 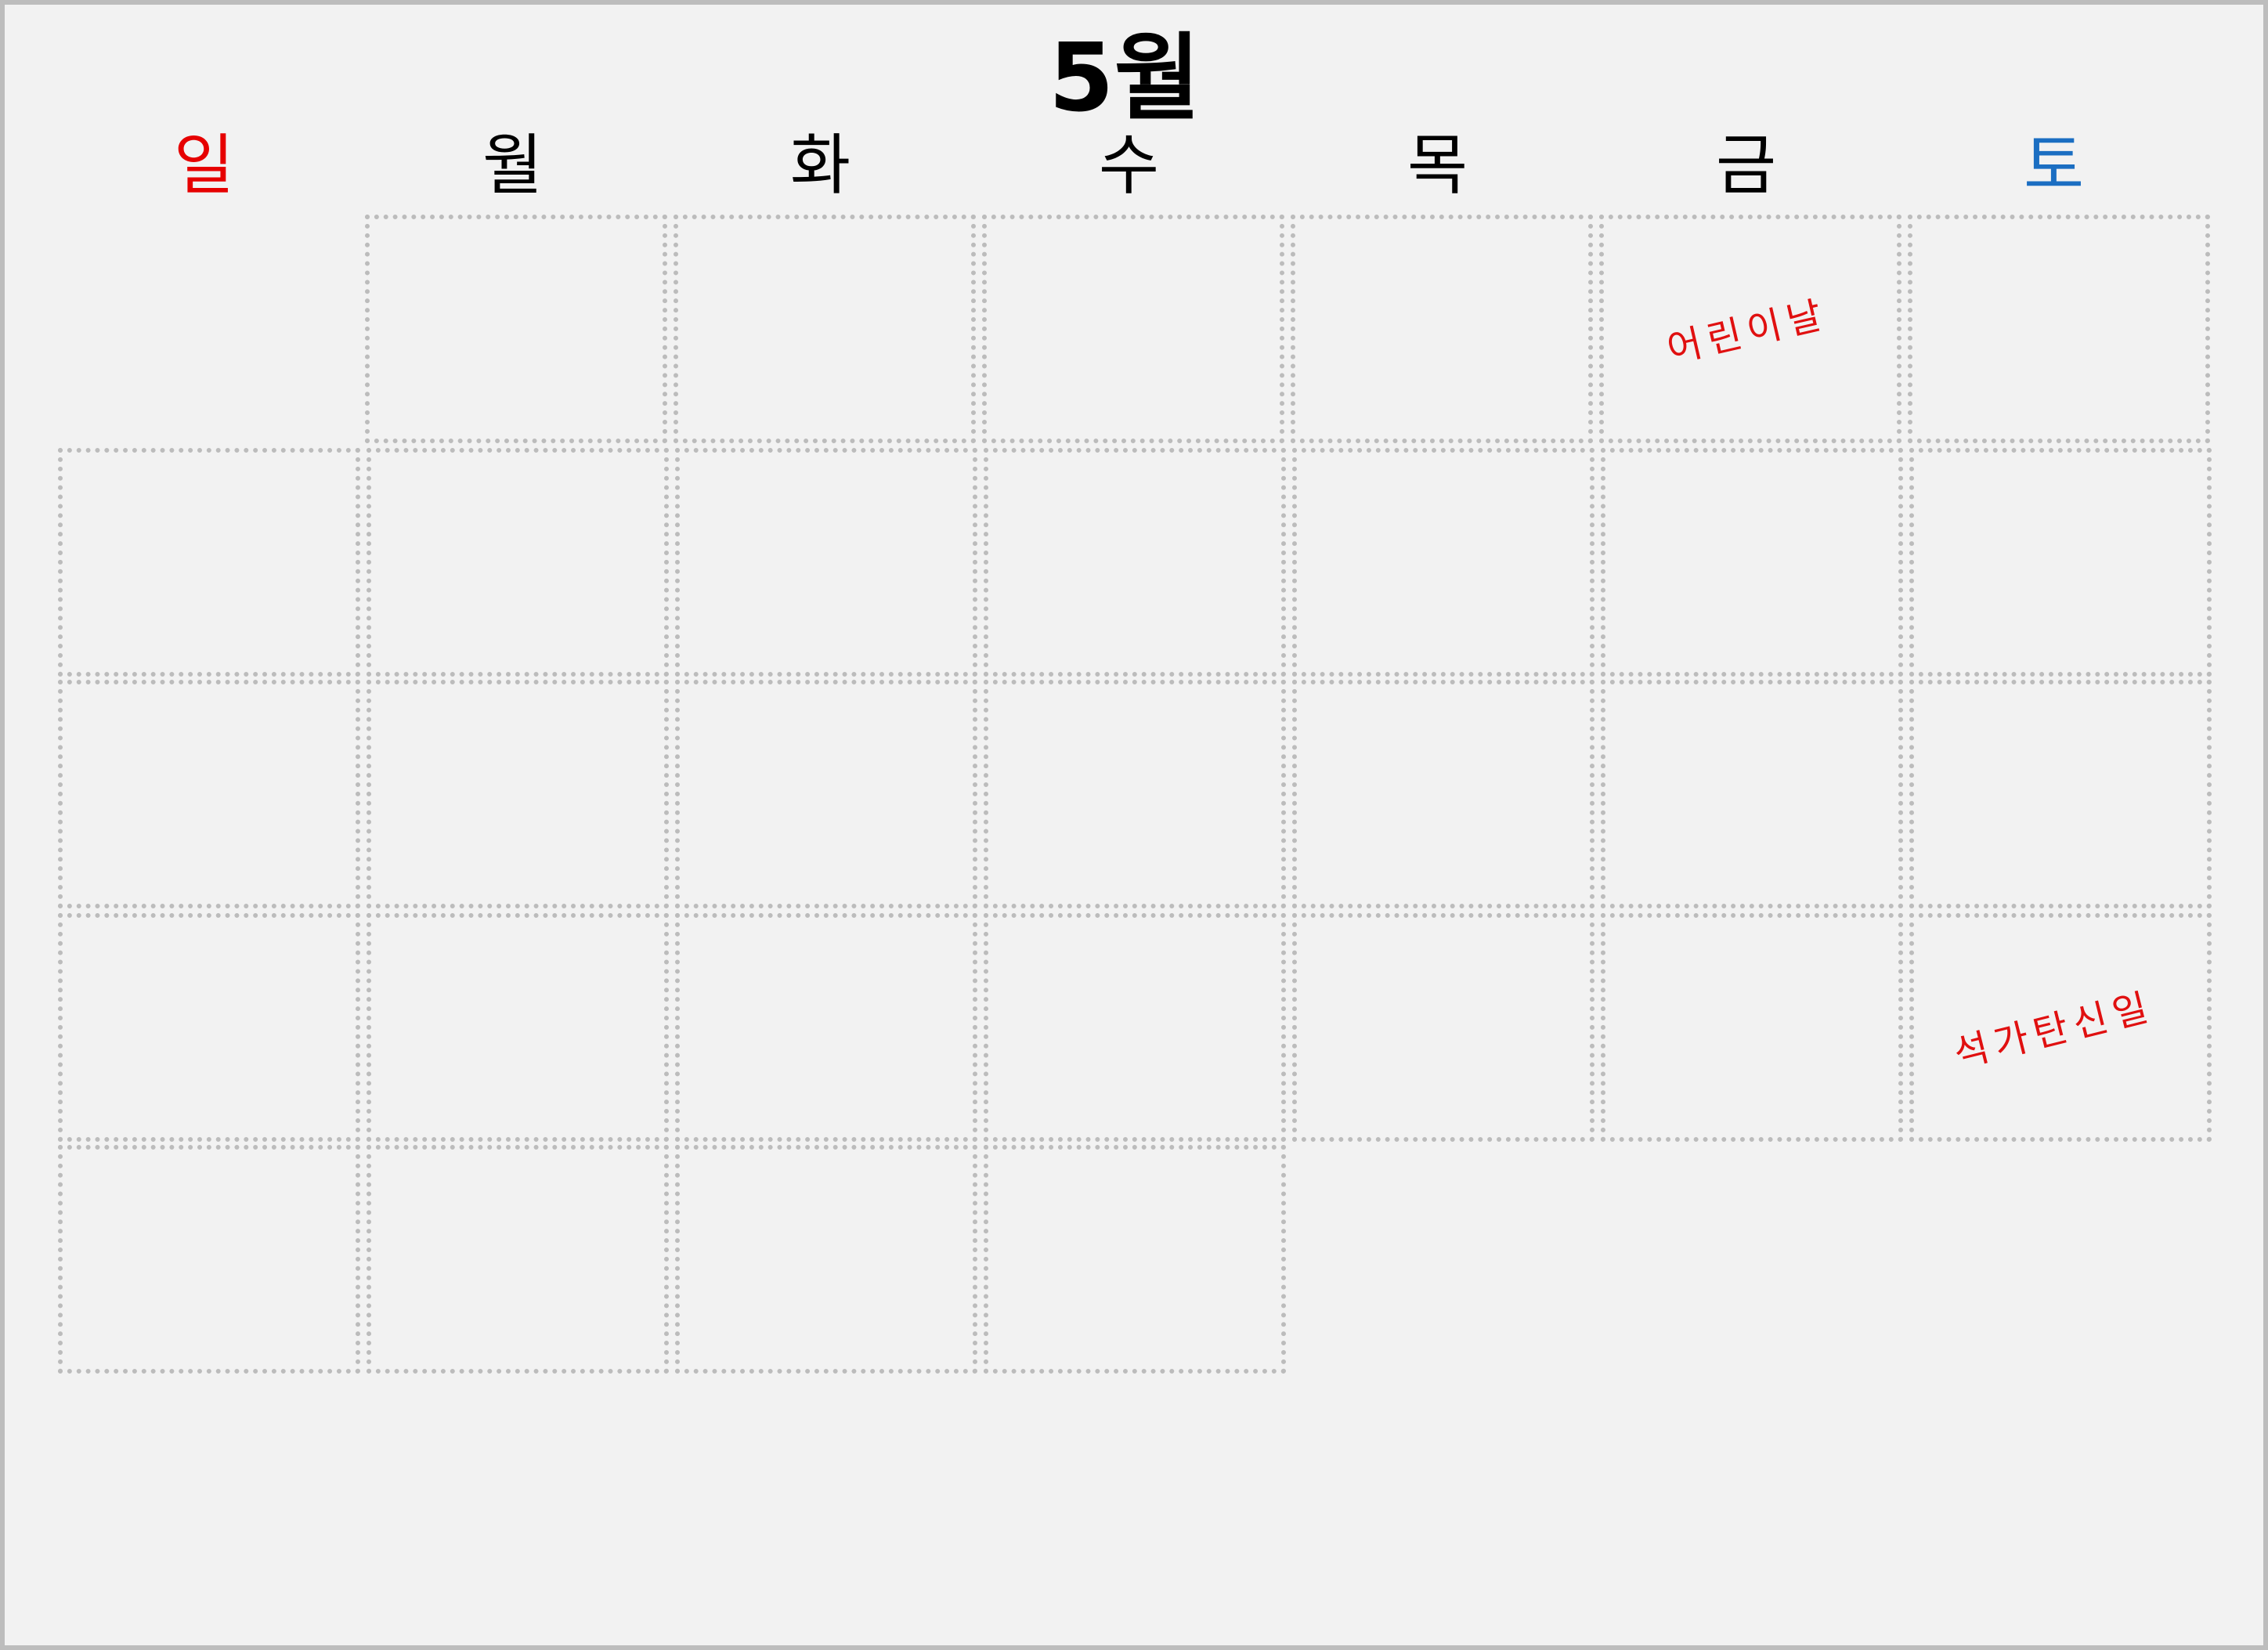 I want to click on weekday-monday: 월, so click(x=513, y=165).